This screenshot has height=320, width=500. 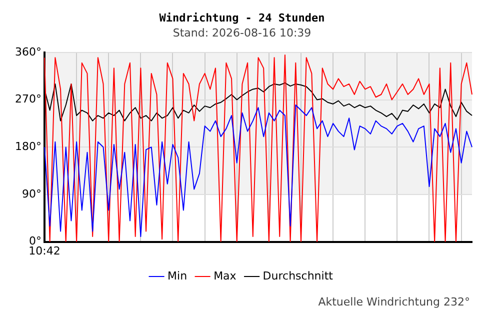 What do you see at coordinates (32, 193) in the screenshot?
I see `y-tick-label: 90°` at bounding box center [32, 193].